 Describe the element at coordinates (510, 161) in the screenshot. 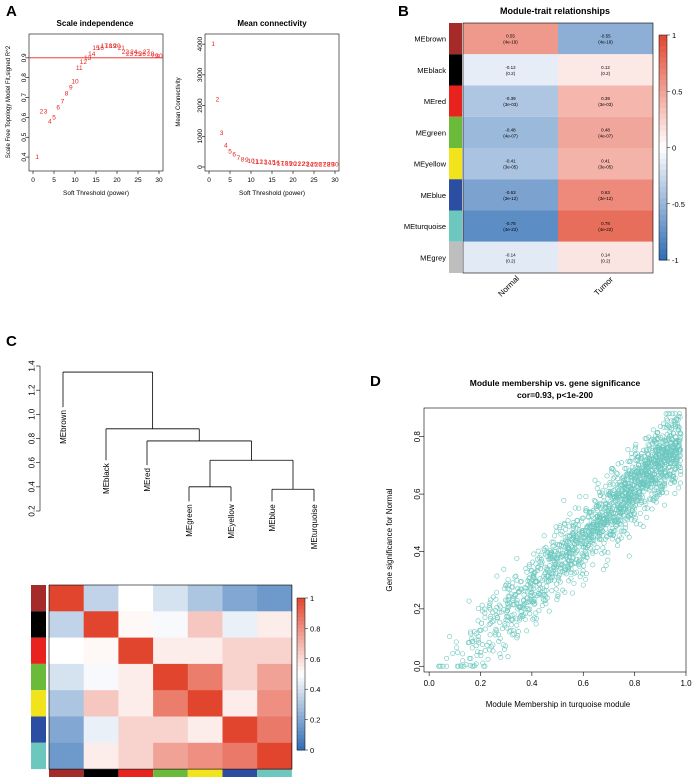

I see `cell-value: -0.41` at that location.